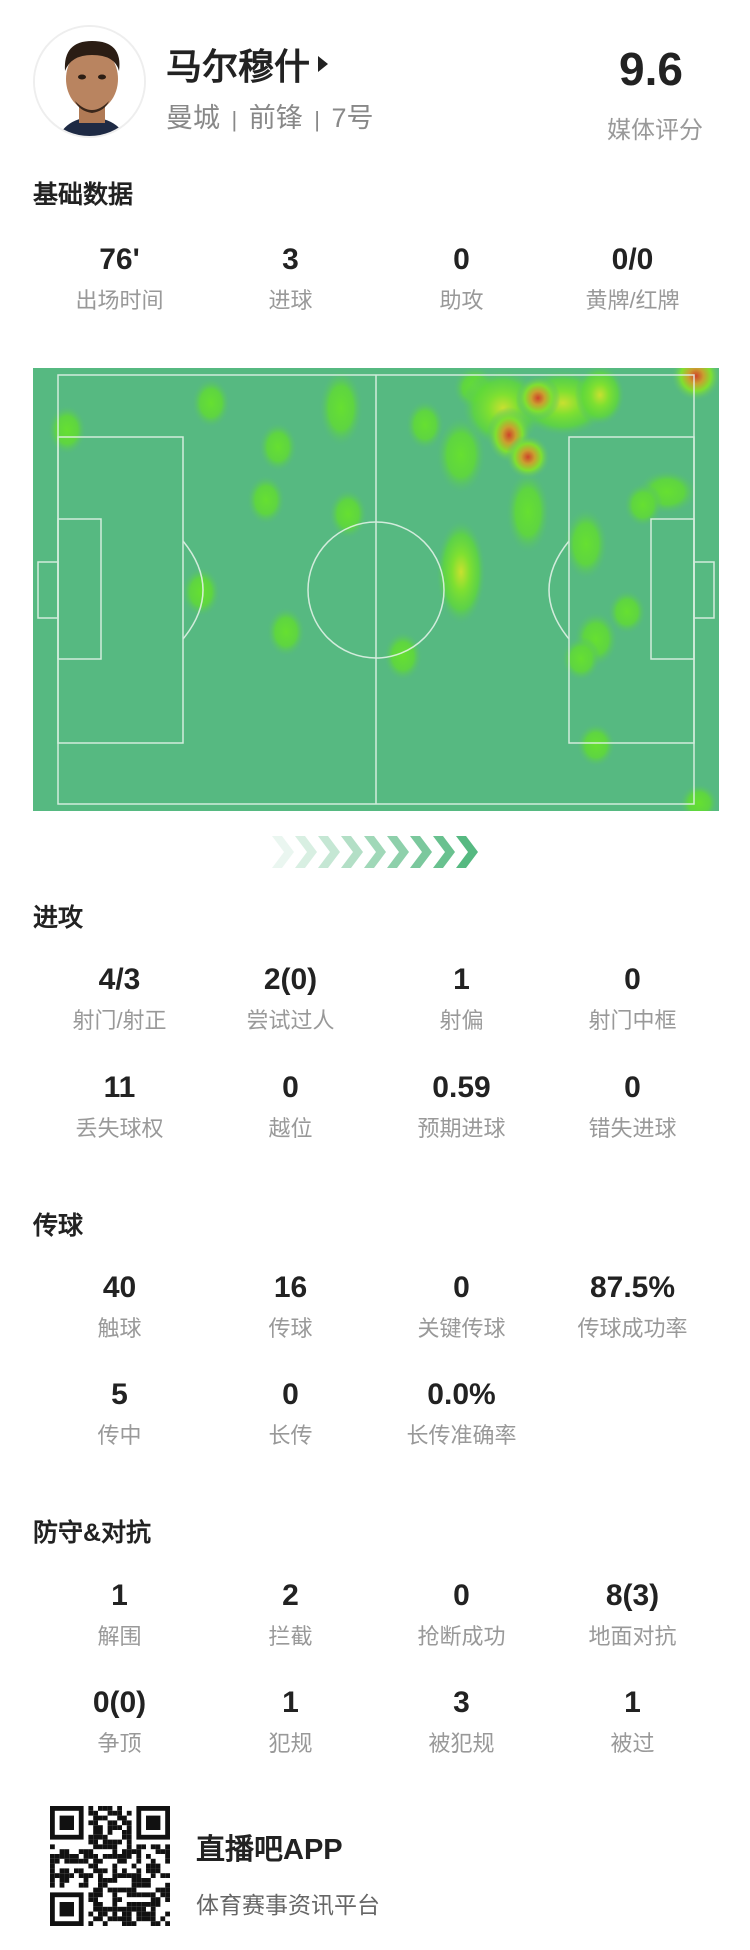 Image resolution: width=750 pixels, height=1950 pixels. I want to click on stat-label: 抢断成功, so click(461, 1636).